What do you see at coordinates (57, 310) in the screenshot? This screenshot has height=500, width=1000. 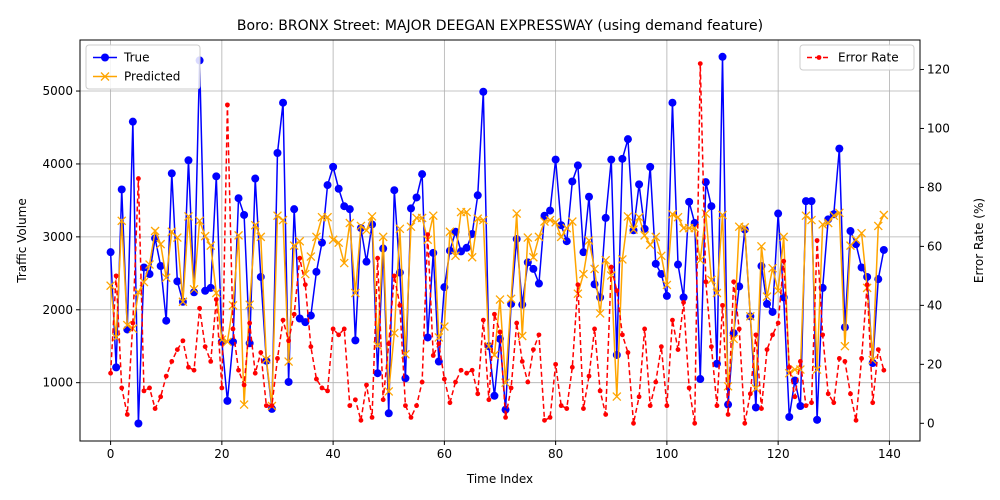 I see `y-left-tick-label: 2000` at bounding box center [57, 310].